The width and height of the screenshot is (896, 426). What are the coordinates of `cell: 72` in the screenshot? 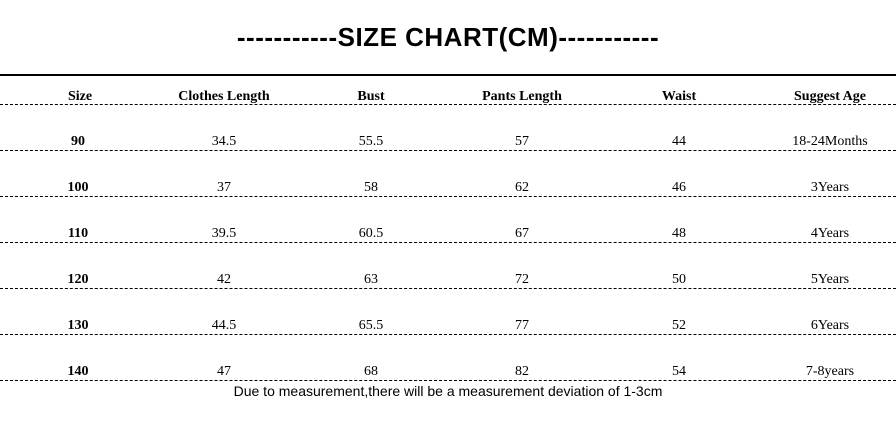 It's located at (522, 279).